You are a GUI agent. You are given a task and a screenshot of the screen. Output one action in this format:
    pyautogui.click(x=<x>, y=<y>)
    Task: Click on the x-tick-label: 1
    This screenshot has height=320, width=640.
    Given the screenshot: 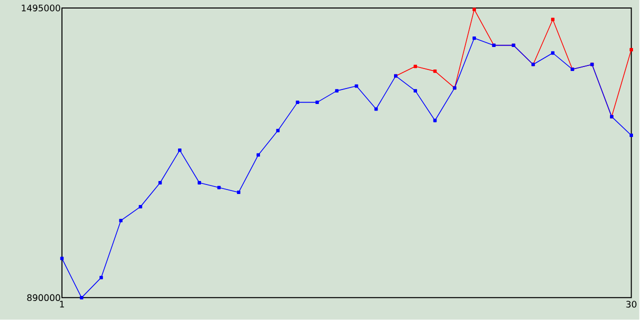 What is the action you would take?
    pyautogui.click(x=62, y=304)
    